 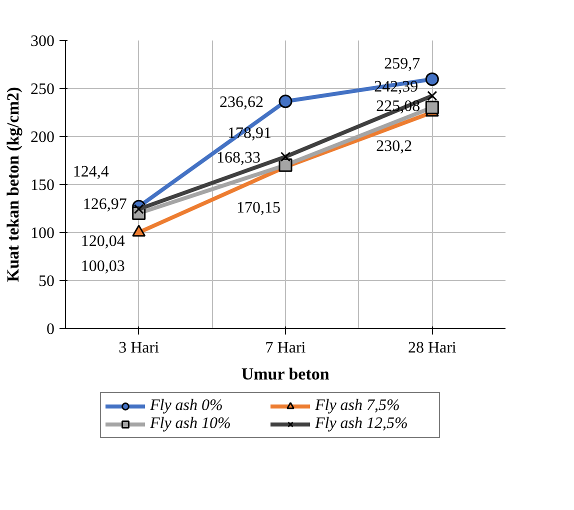 I want to click on y-tick-label: 200, so click(x=42, y=137).